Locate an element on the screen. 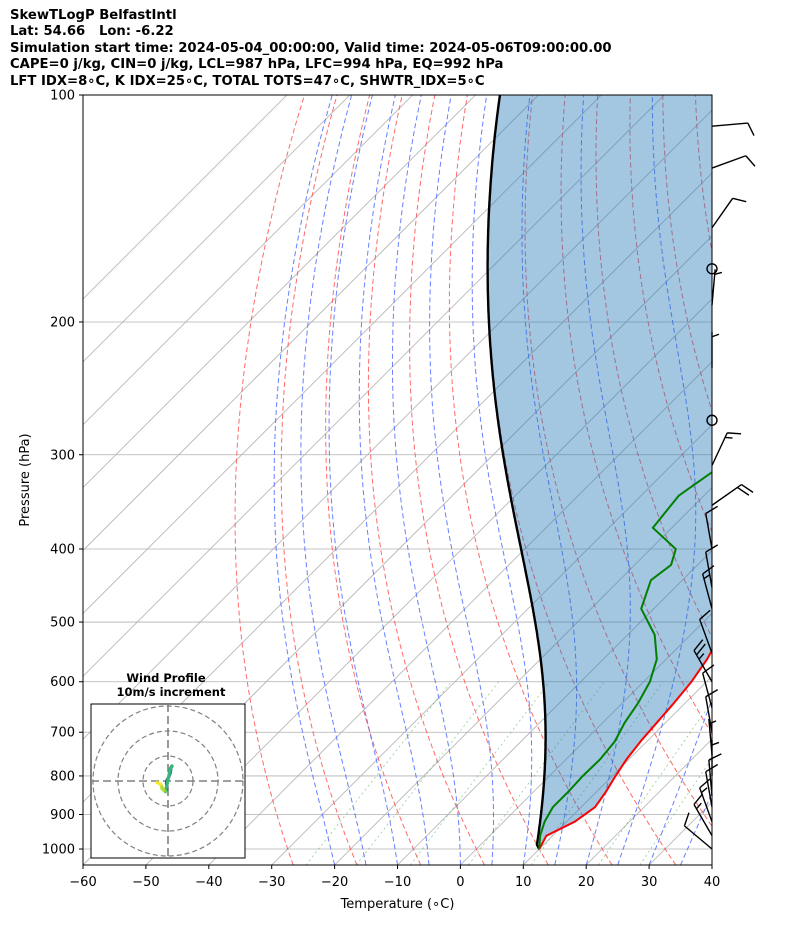 The width and height of the screenshot is (794, 937). x-tick-label: −40 is located at coordinates (208, 882).